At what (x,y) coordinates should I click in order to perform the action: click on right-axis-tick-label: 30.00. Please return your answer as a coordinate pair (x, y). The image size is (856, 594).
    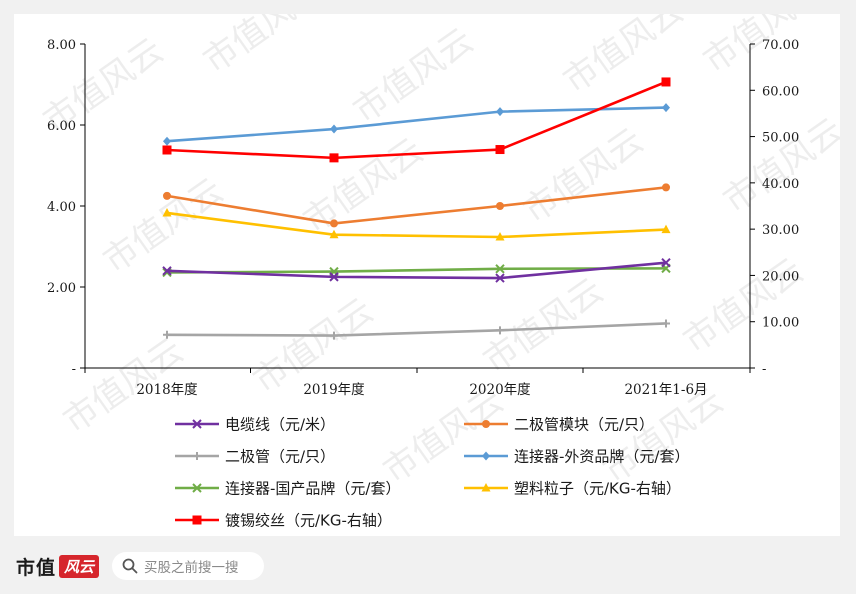
    Looking at the image, I should click on (780, 230).